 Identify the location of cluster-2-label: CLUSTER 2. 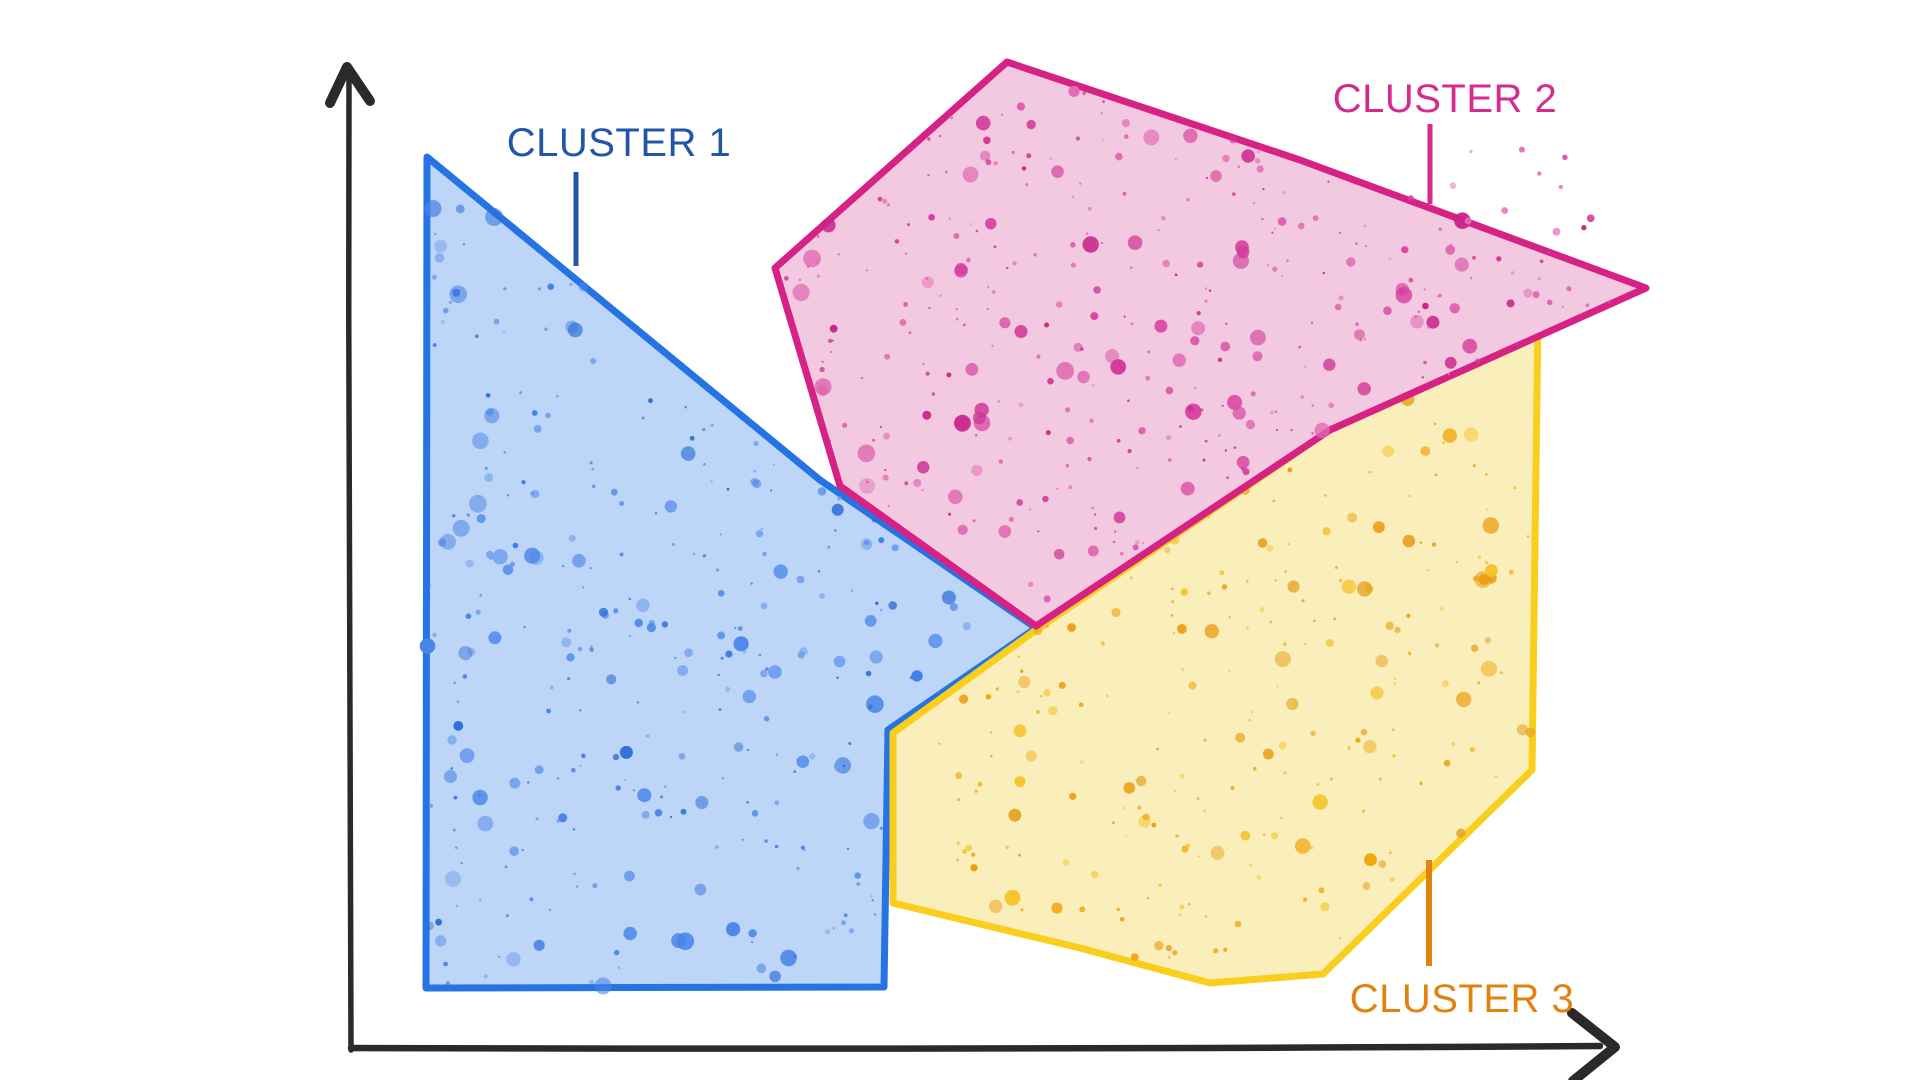
(1445, 99).